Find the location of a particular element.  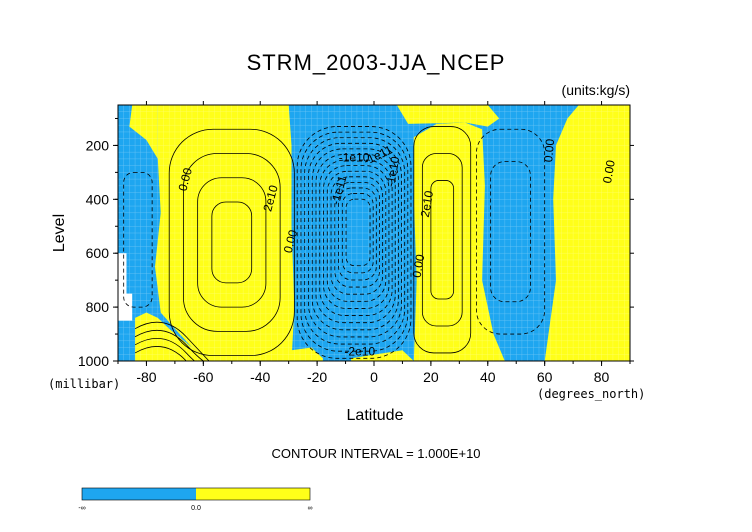

chart-title: STRM_2003-JJA_NCEP is located at coordinates (376, 62).